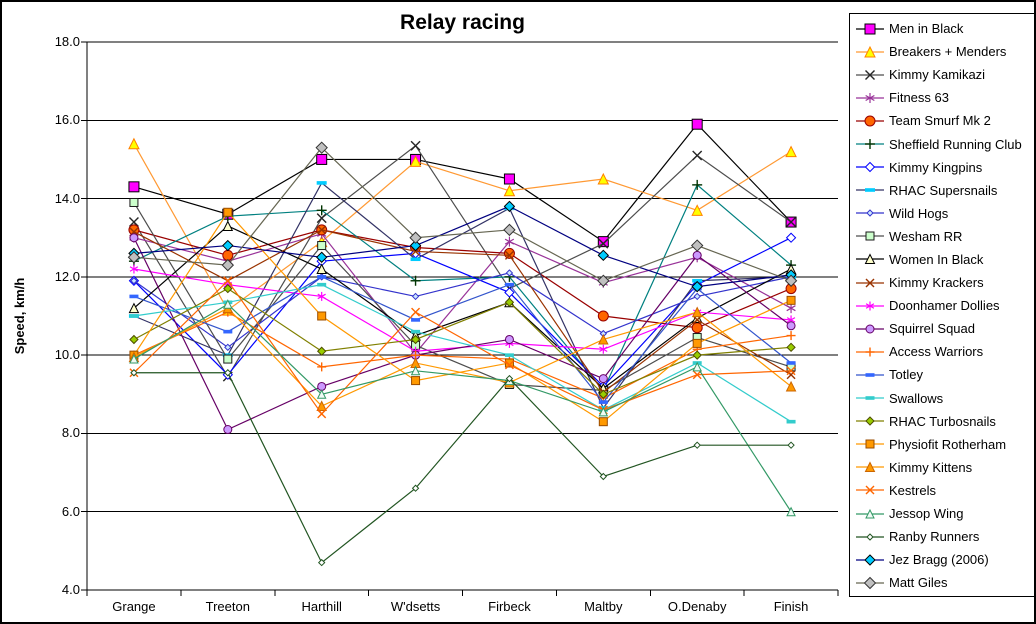 The image size is (1036, 624). Describe the element at coordinates (942, 513) in the screenshot. I see `legend-item-jessop-wing: Jessop Wing` at that location.